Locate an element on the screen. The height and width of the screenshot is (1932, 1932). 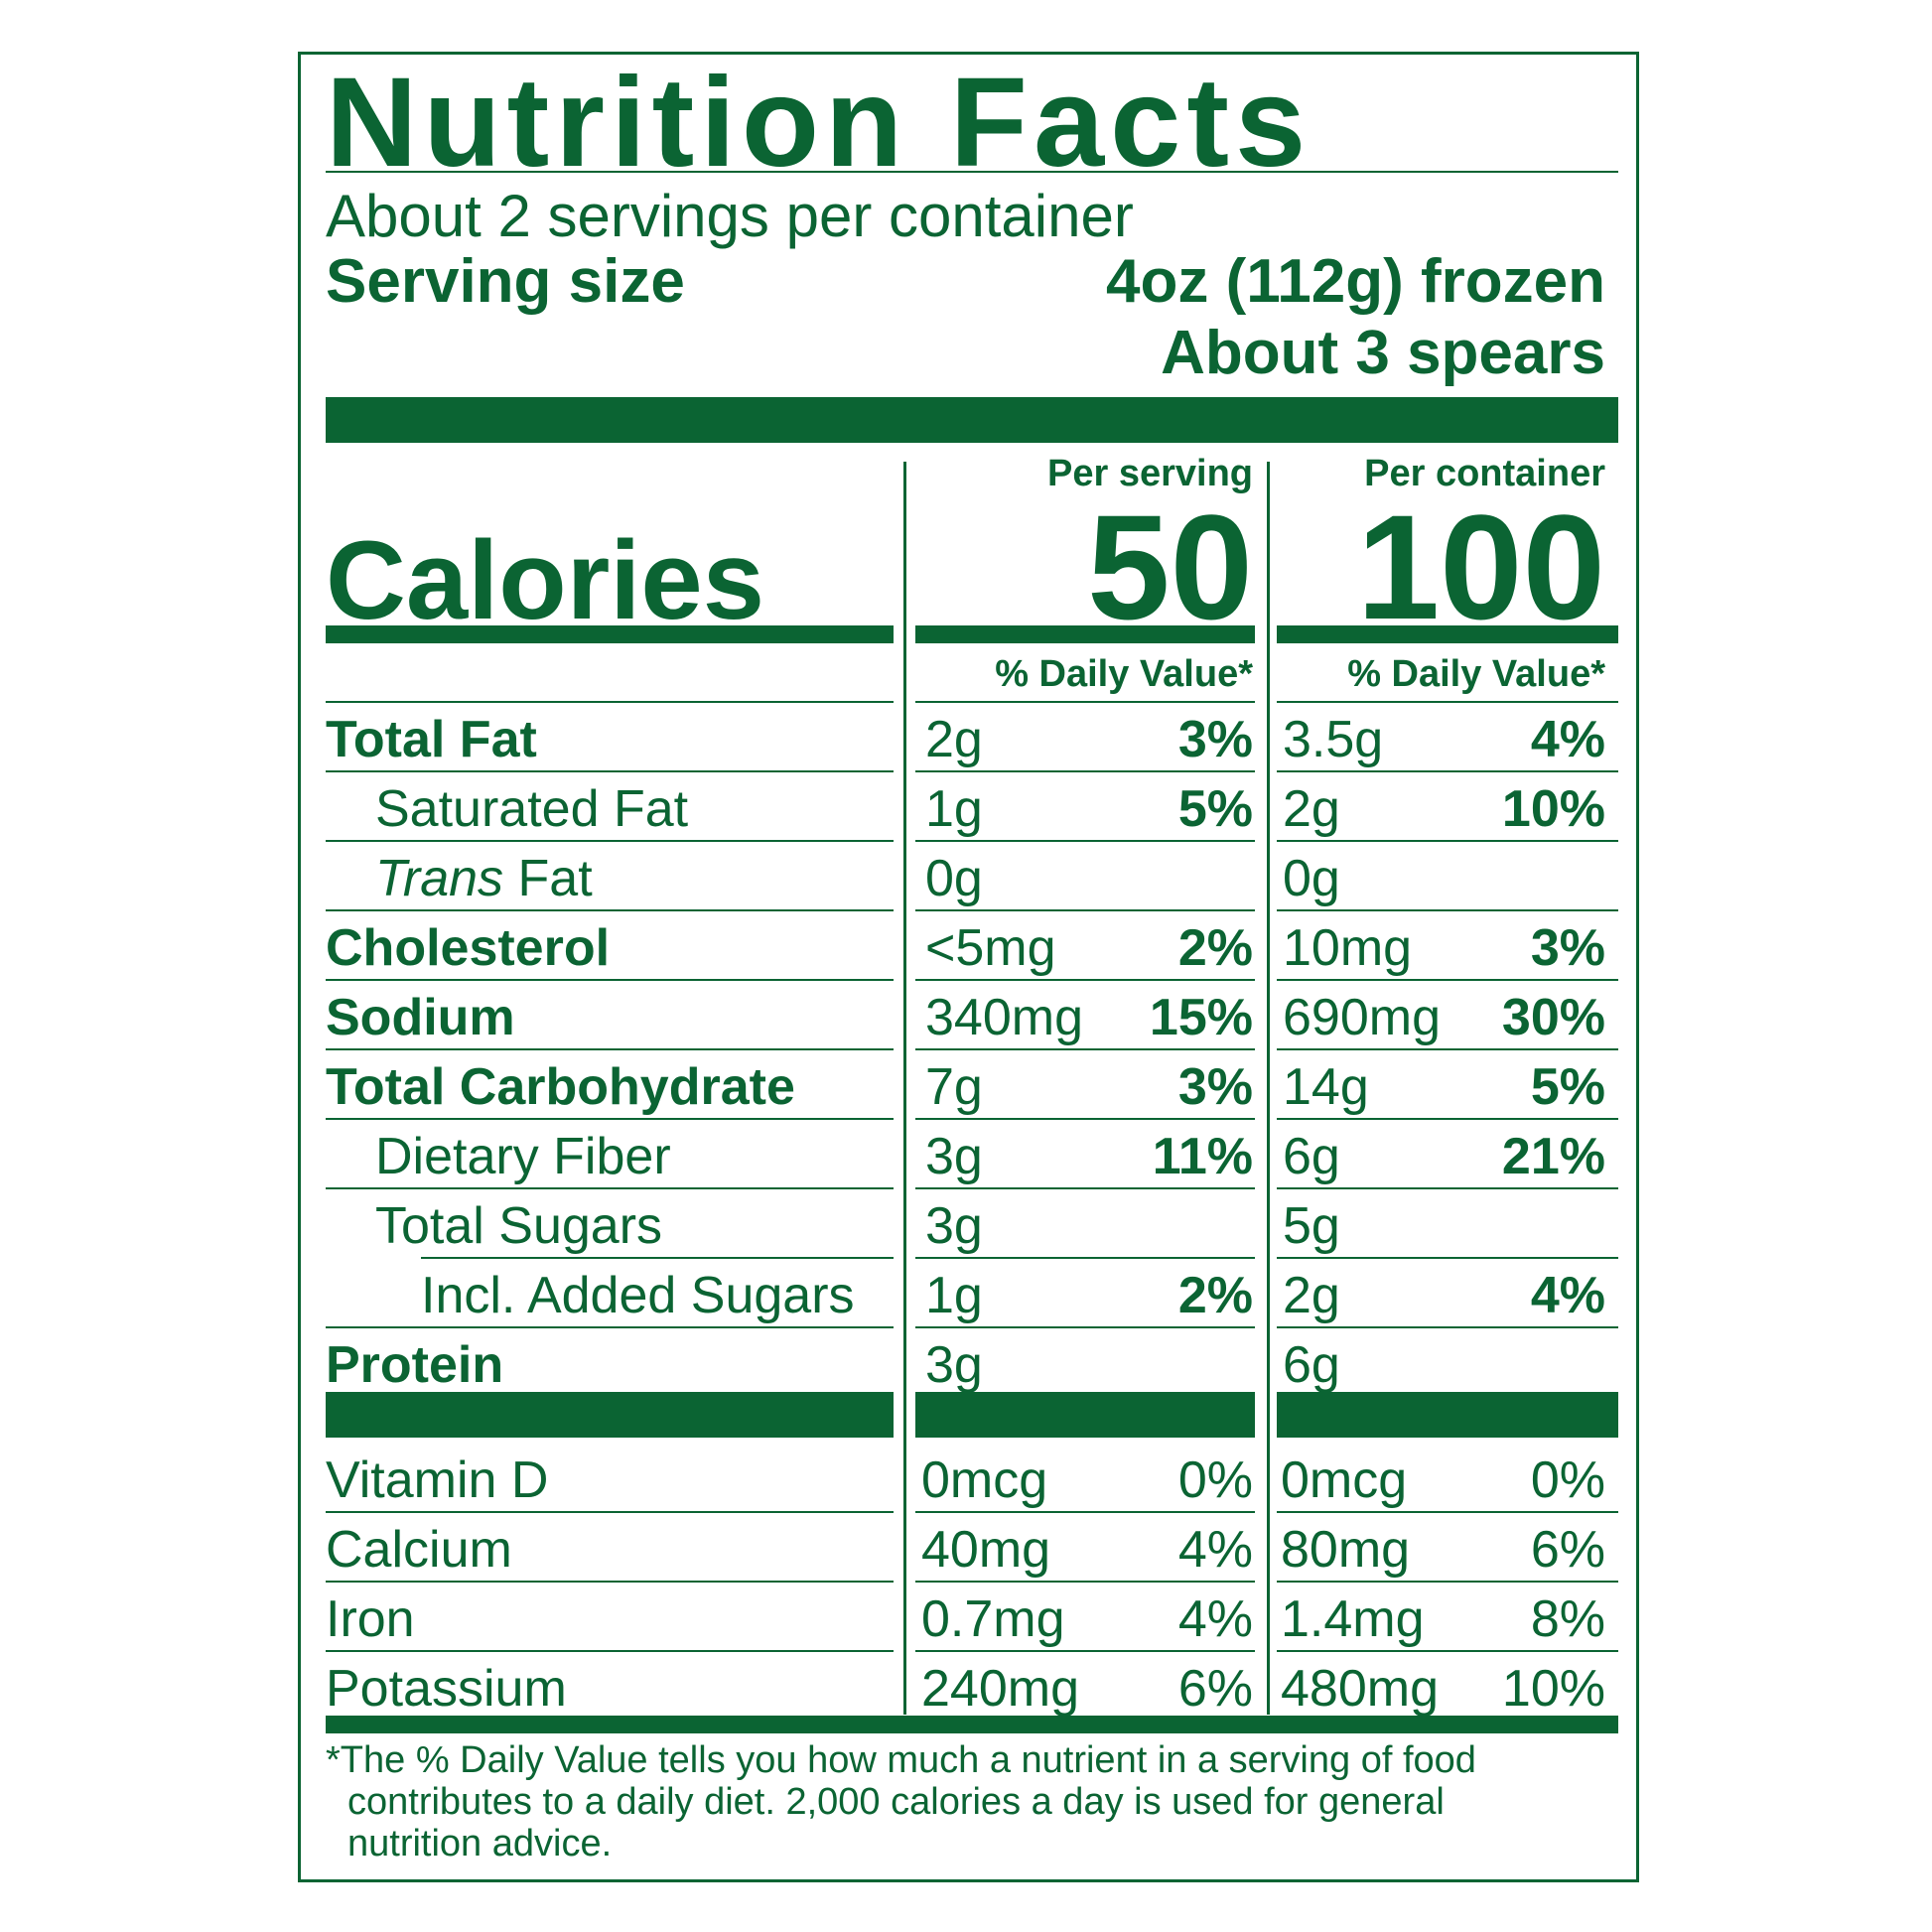
nutrient-name: Dietary Fiber is located at coordinates (523, 1156).